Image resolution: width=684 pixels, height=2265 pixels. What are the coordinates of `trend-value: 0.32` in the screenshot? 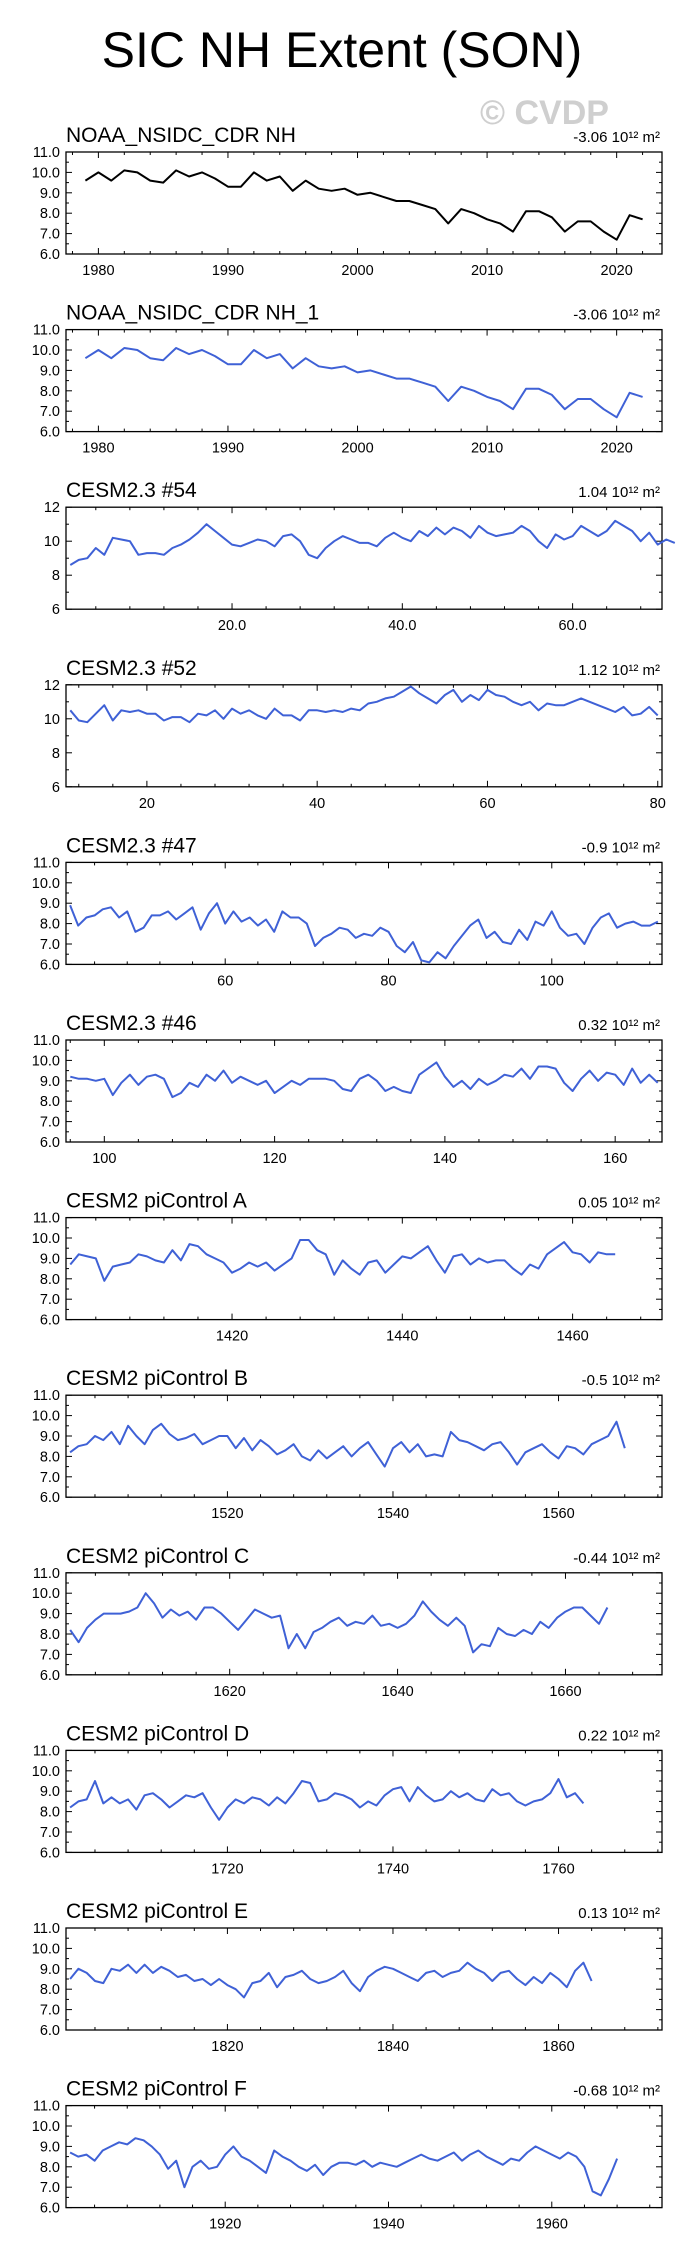 It's located at (594, 1025).